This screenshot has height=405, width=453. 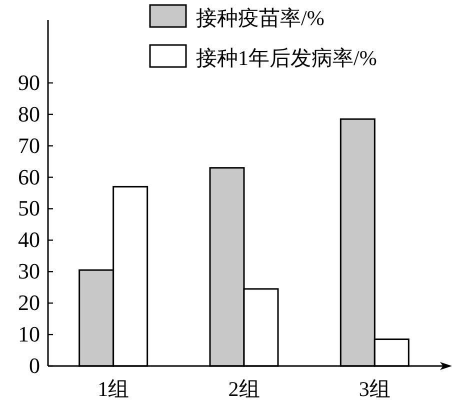 What do you see at coordinates (34, 365) in the screenshot?
I see `y-tick-label: 0` at bounding box center [34, 365].